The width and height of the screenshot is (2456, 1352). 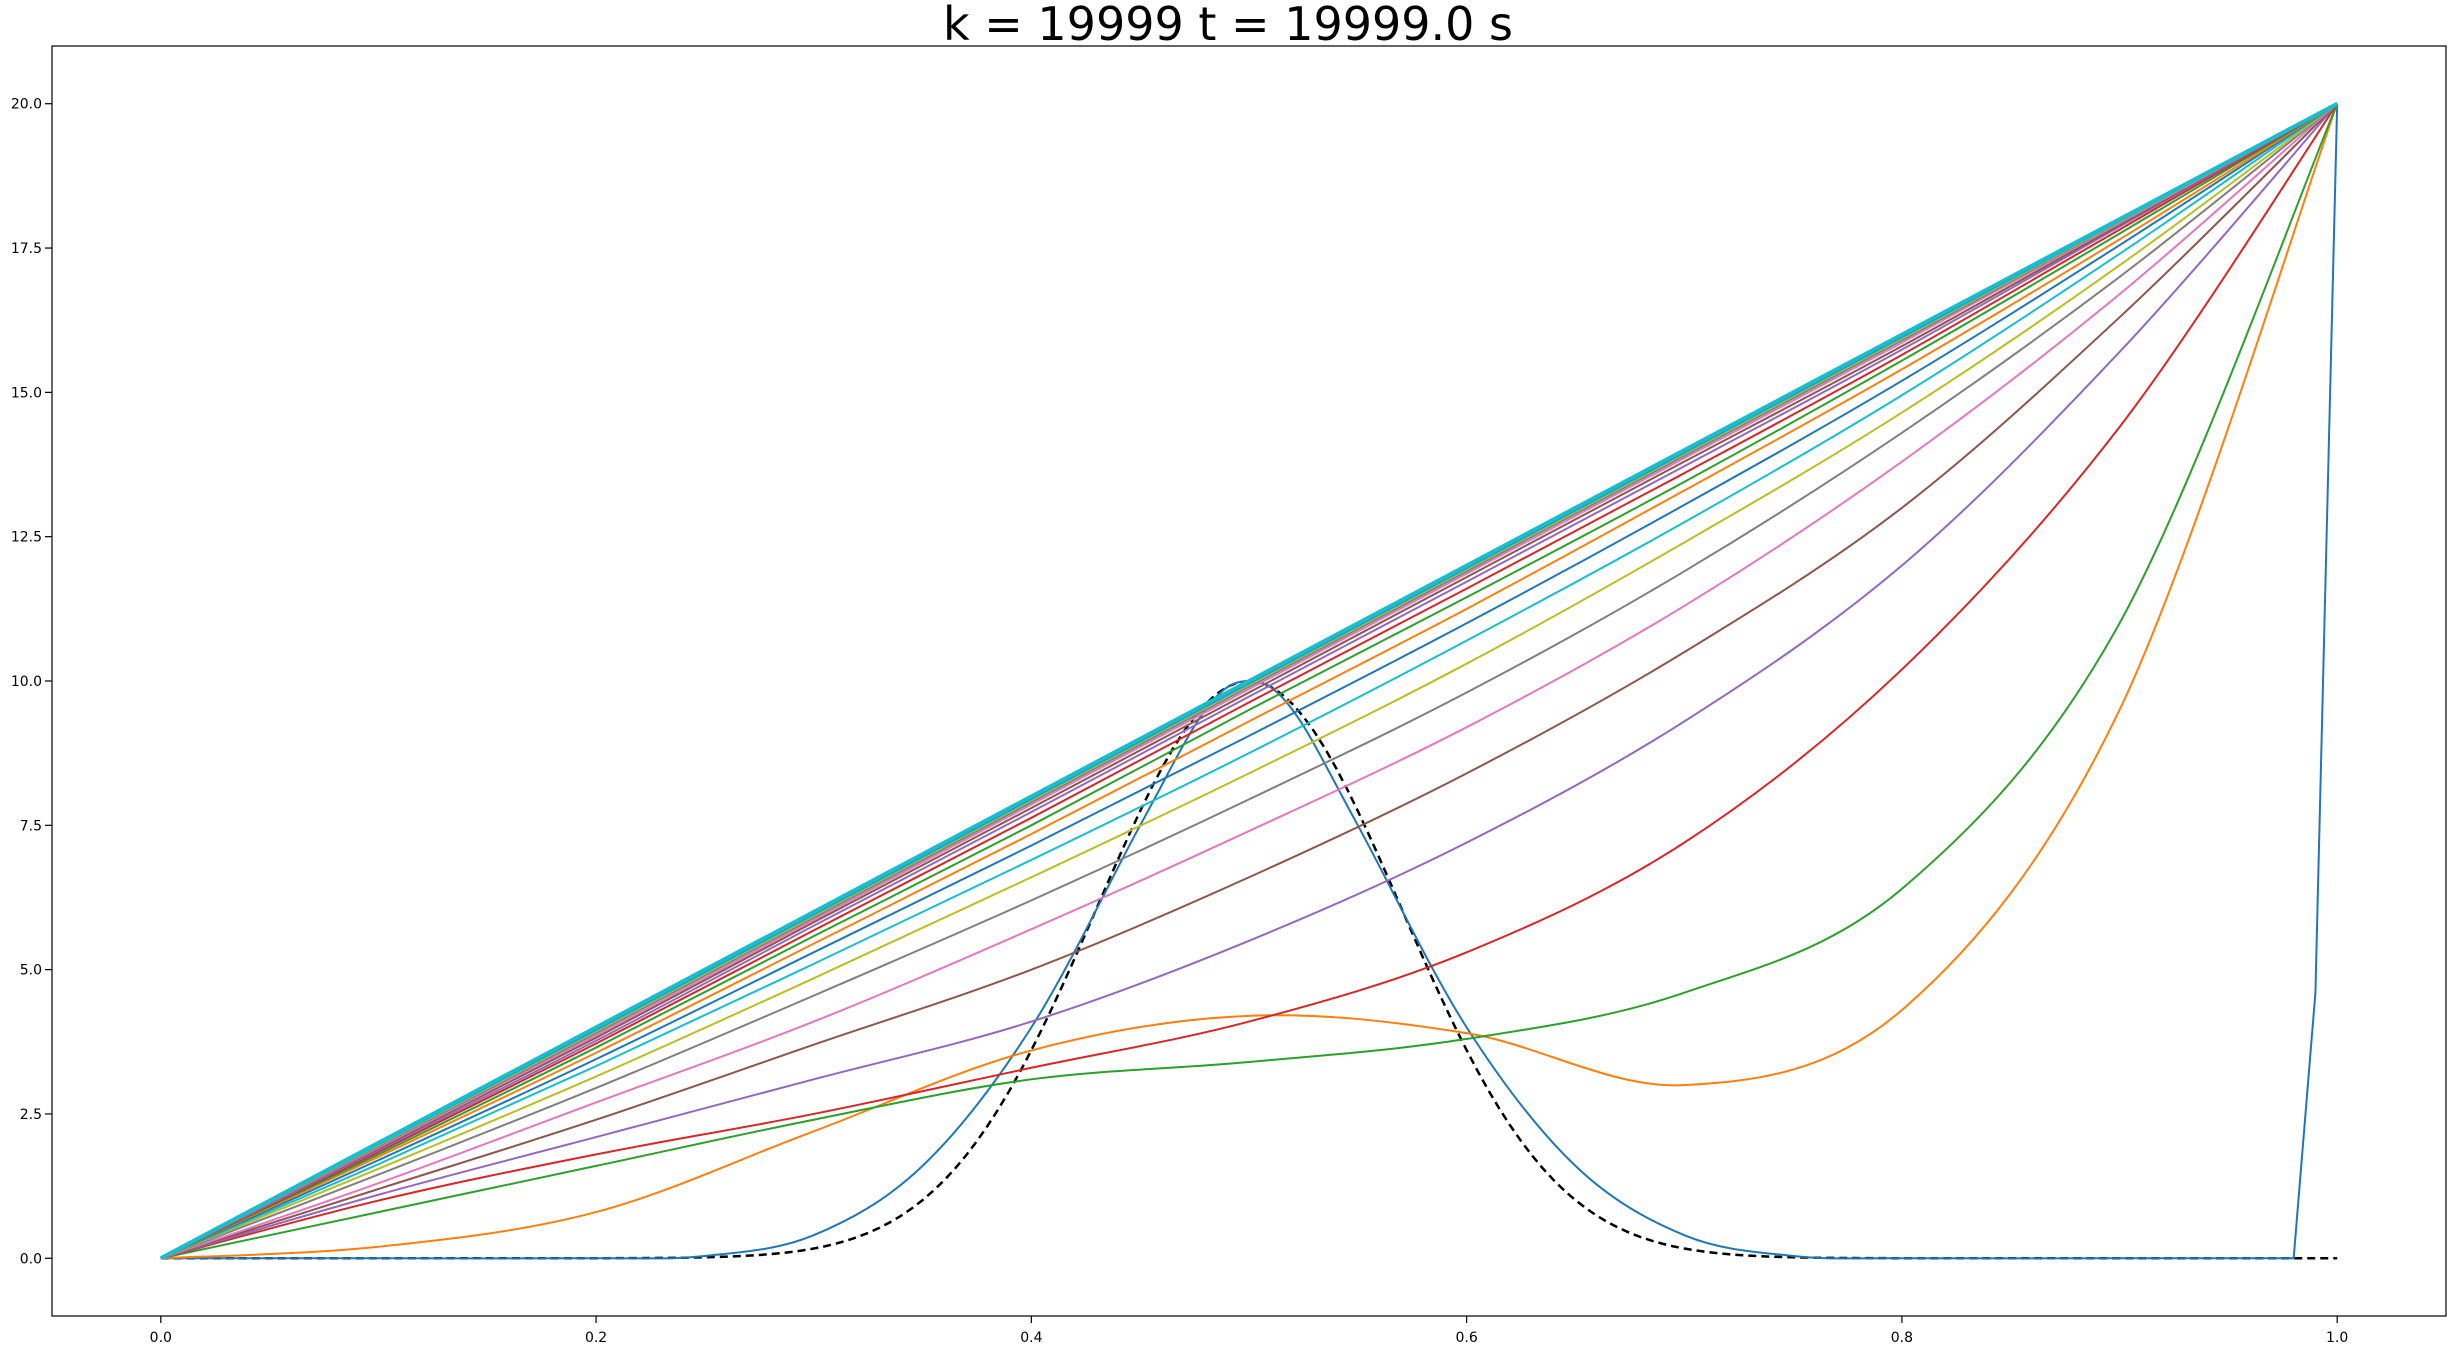 I want to click on x-tick-label-0: 0.0, so click(x=161, y=1338).